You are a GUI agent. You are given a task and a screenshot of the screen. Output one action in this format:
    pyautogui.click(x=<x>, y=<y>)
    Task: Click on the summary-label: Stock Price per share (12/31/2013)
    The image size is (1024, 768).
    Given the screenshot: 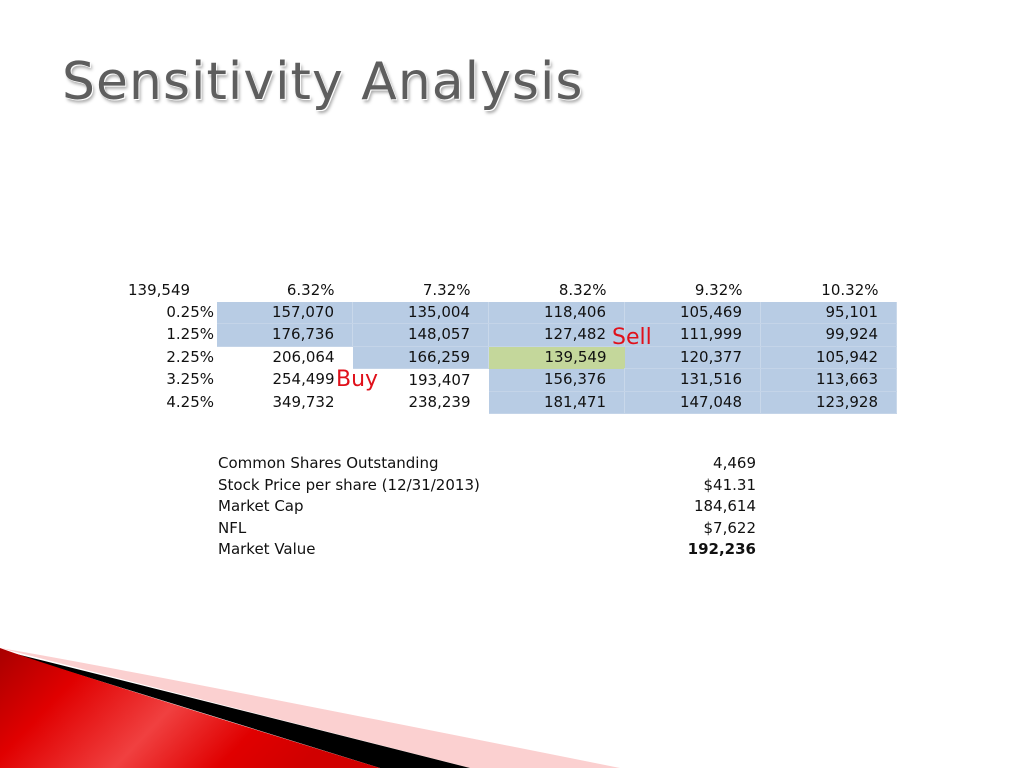 What is the action you would take?
    pyautogui.click(x=349, y=484)
    